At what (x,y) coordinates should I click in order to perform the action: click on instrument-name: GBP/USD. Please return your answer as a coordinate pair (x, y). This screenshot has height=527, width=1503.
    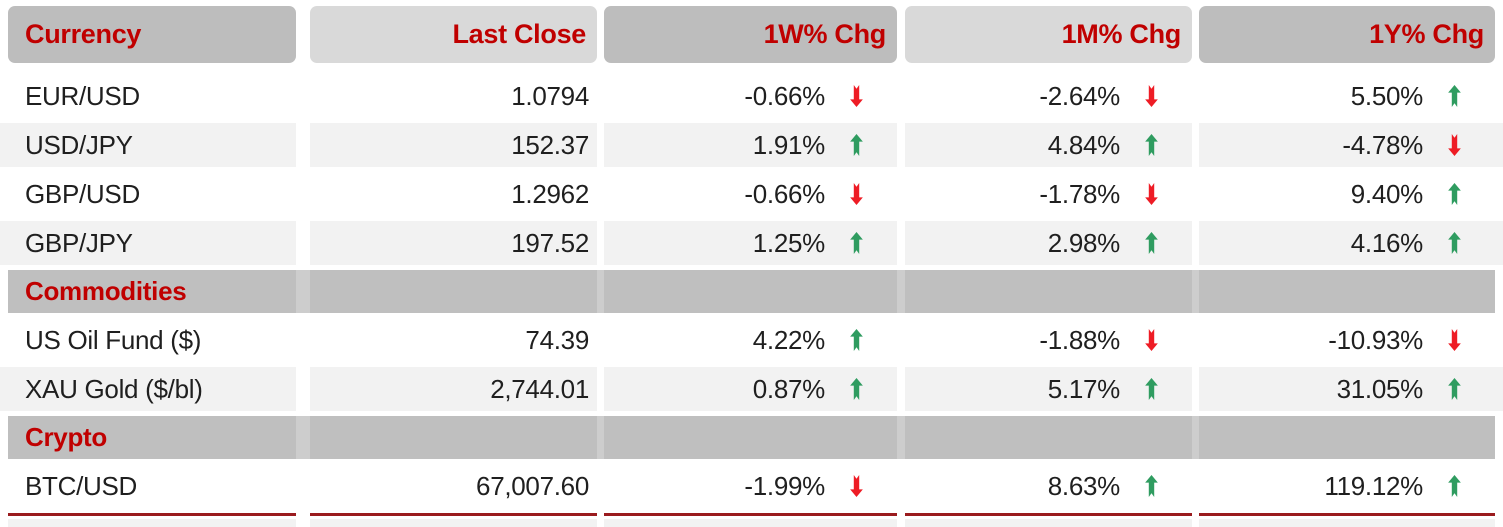
    Looking at the image, I should click on (152, 194).